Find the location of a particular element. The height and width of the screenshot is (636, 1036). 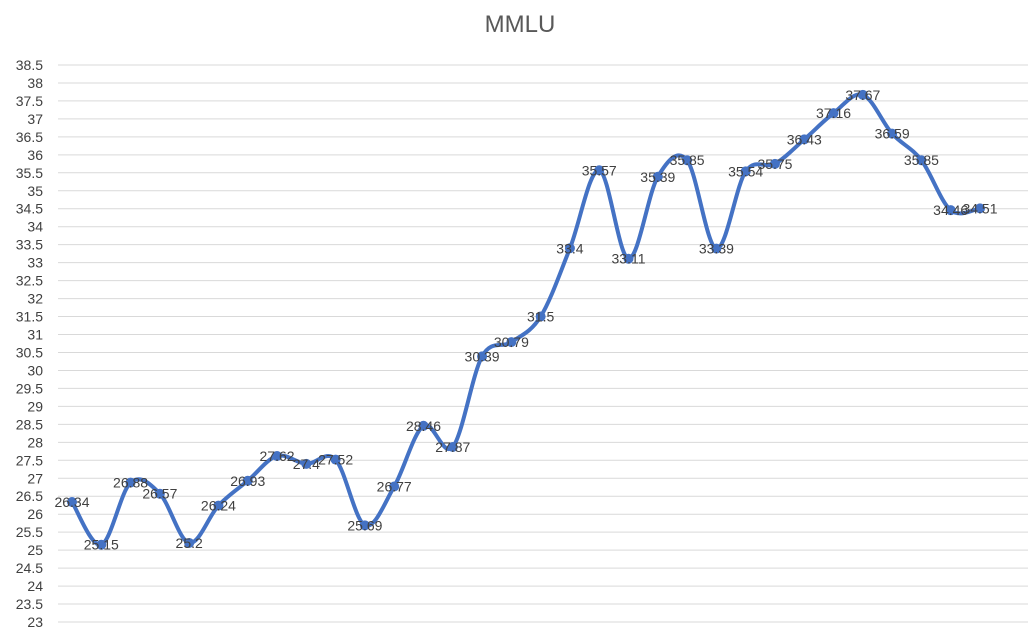

data-label: 27.62 is located at coordinates (277, 456).